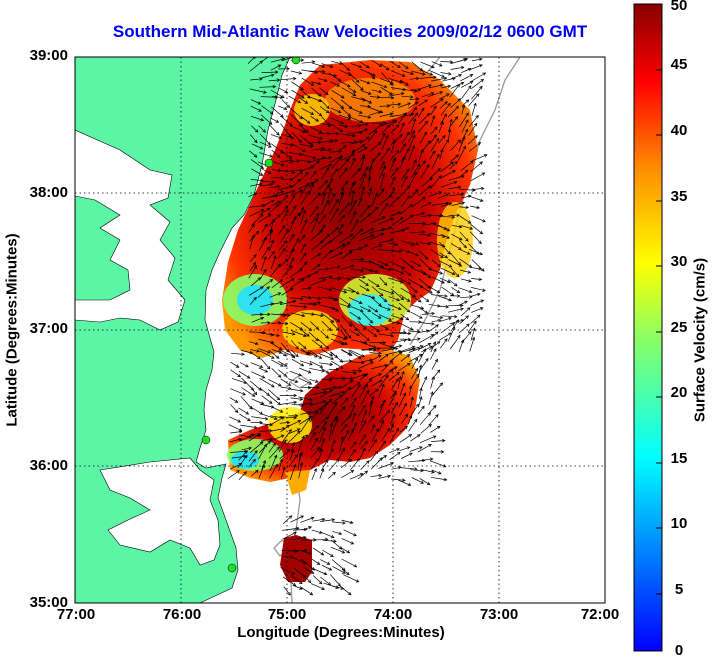  What do you see at coordinates (287, 614) in the screenshot?
I see `x-tick-label: 75:00` at bounding box center [287, 614].